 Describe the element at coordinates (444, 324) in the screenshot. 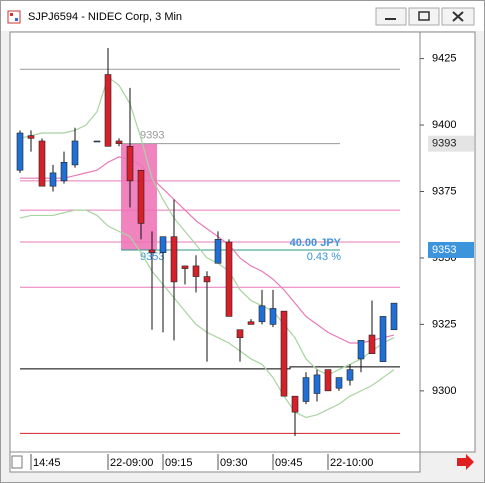

I see `y-tick-label: 9325` at that location.